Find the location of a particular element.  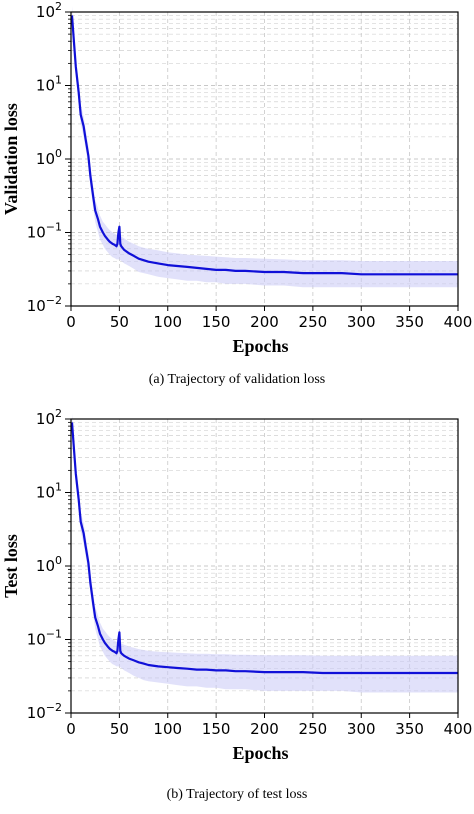

y-axis-label: Test loss is located at coordinates (11, 566).